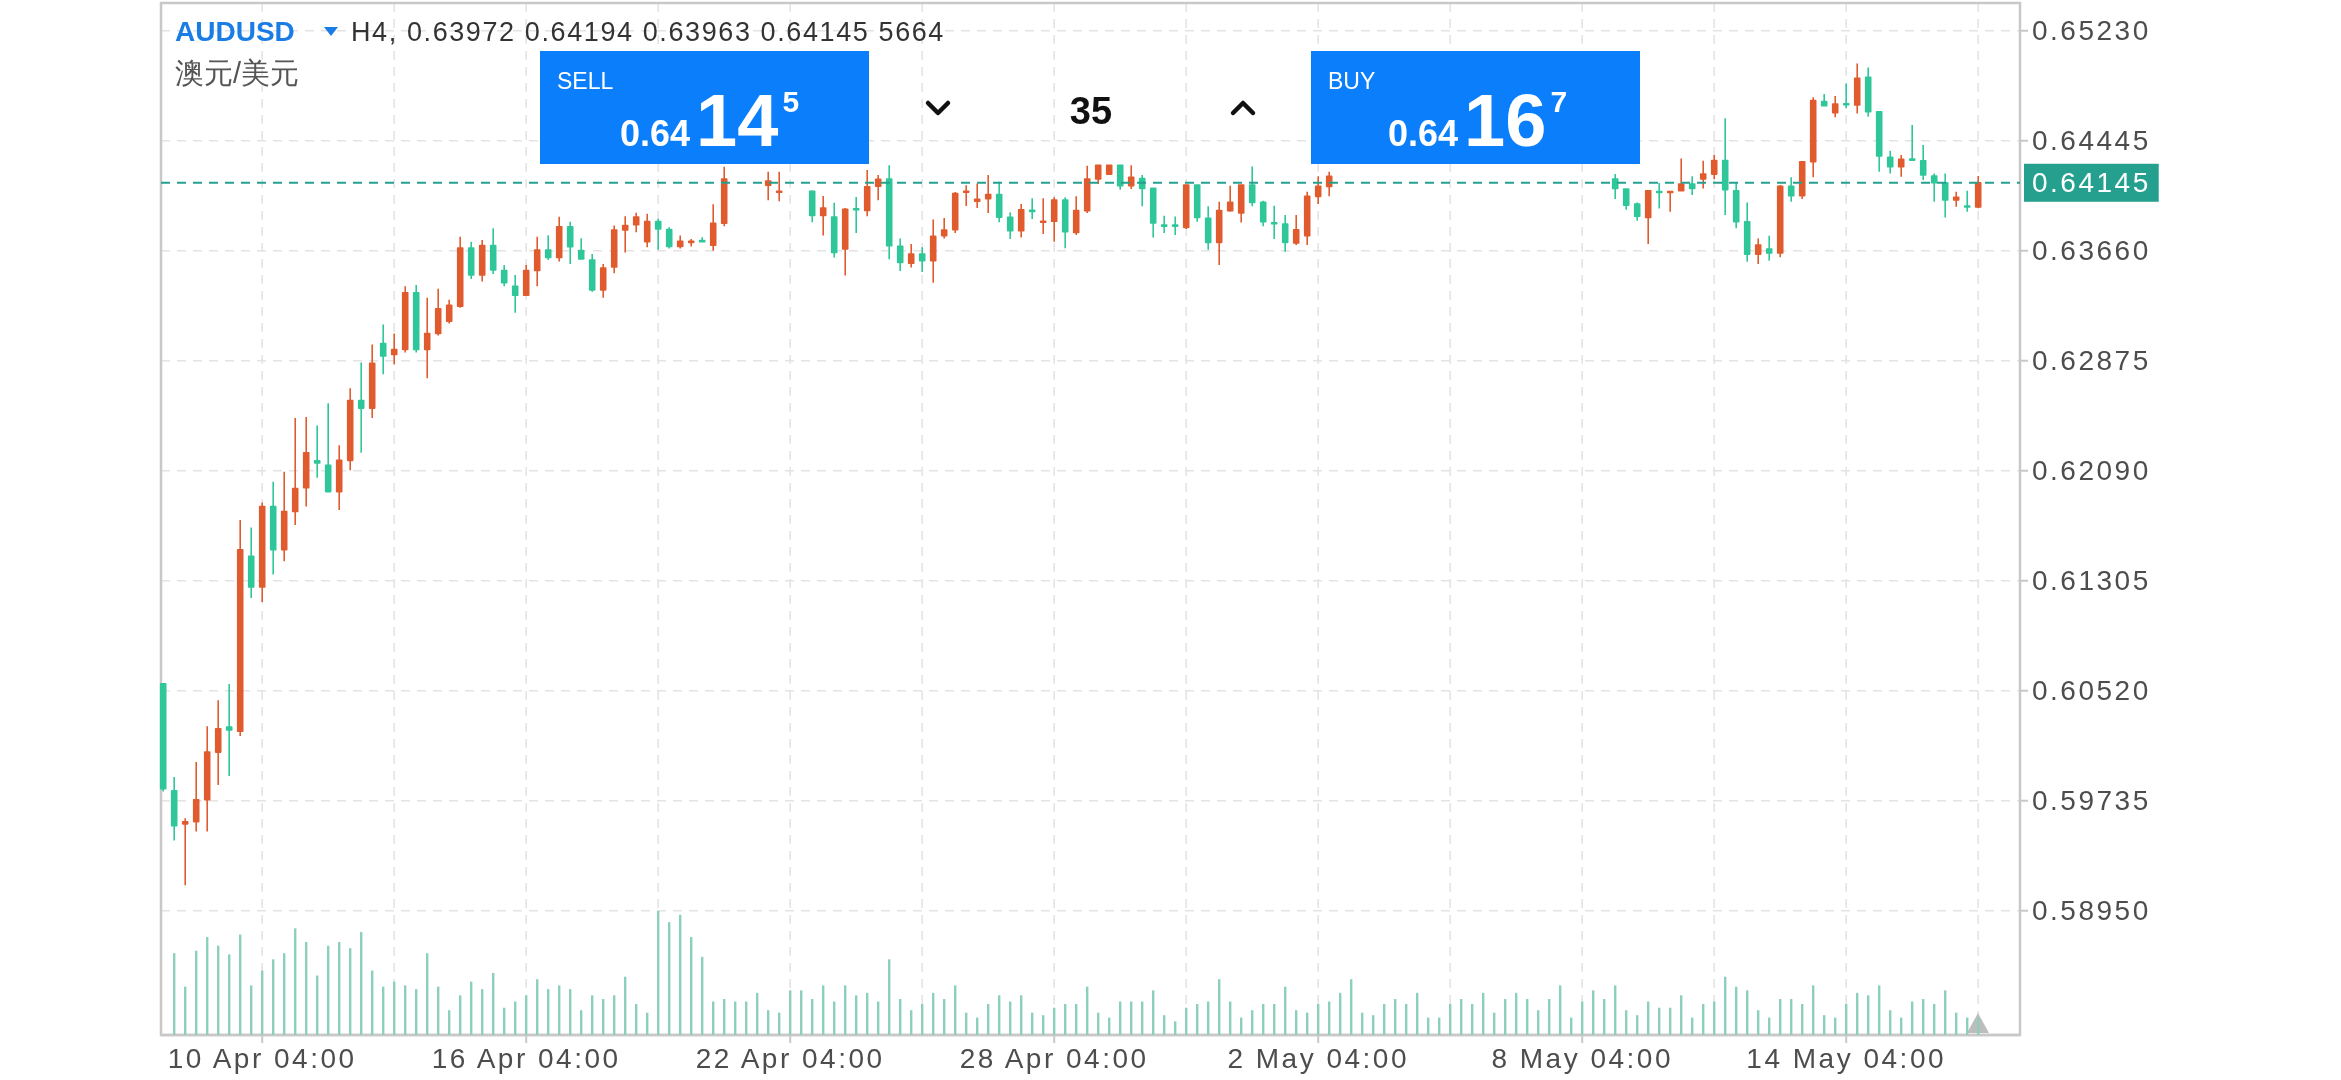 The height and width of the screenshot is (1080, 2341). I want to click on x-tick-label: 14 May 04:00, so click(1846, 1058).